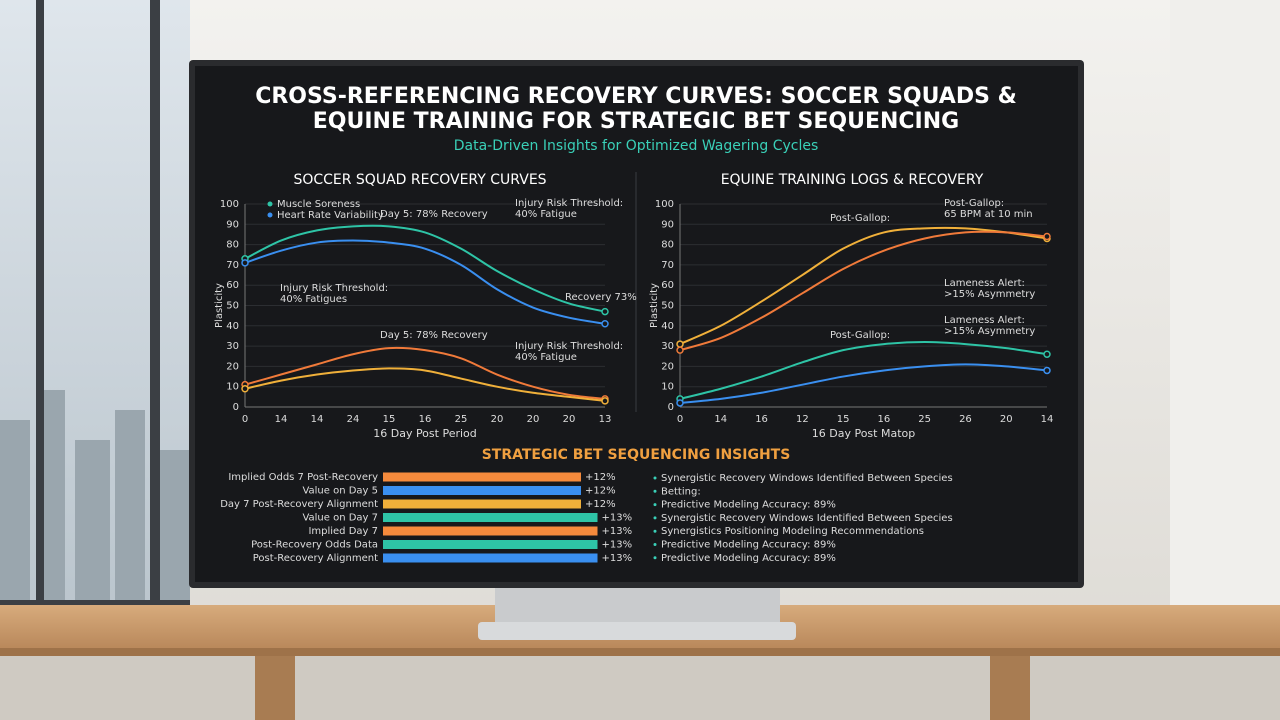 Image resolution: width=1280 pixels, height=720 pixels. I want to click on y-tick-label: 10, so click(232, 387).